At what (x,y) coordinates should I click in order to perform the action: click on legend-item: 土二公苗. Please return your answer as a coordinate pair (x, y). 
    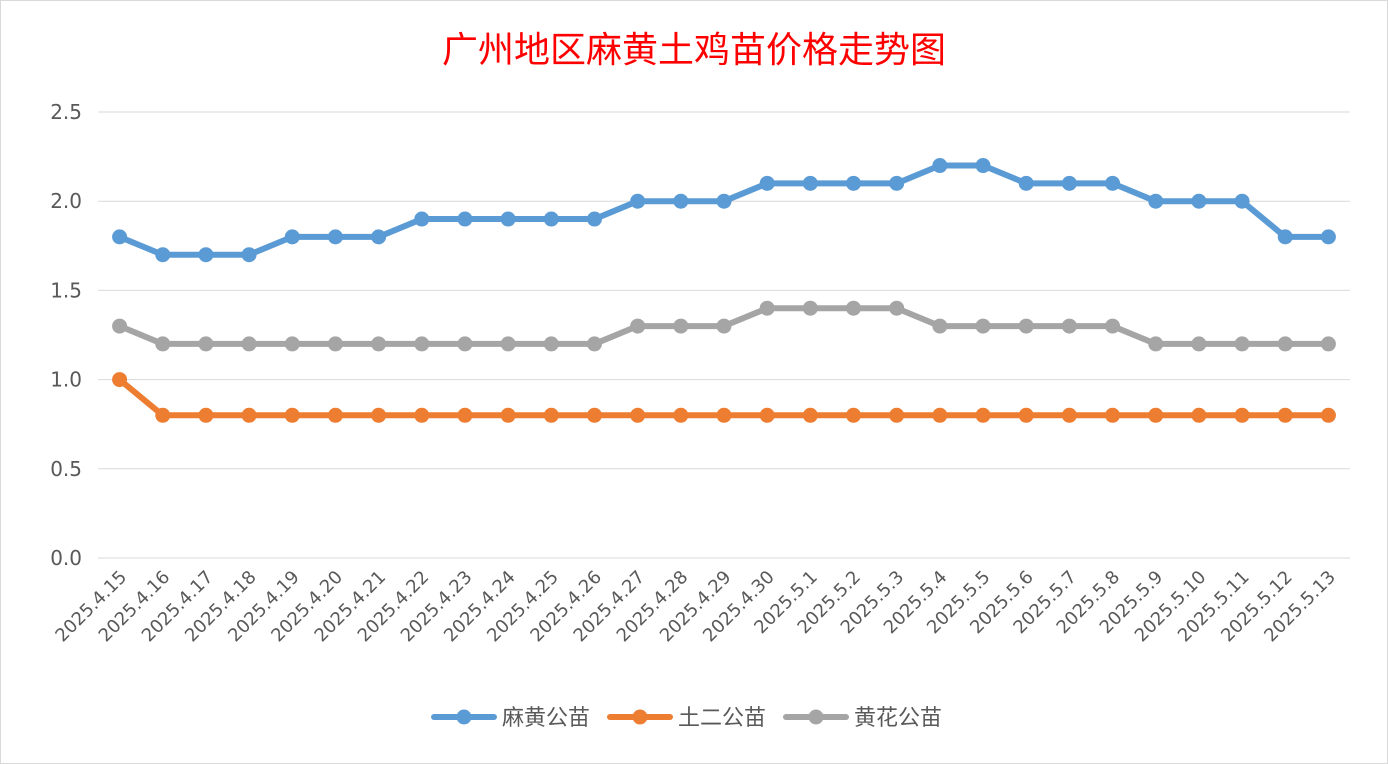
    Looking at the image, I should click on (686, 718).